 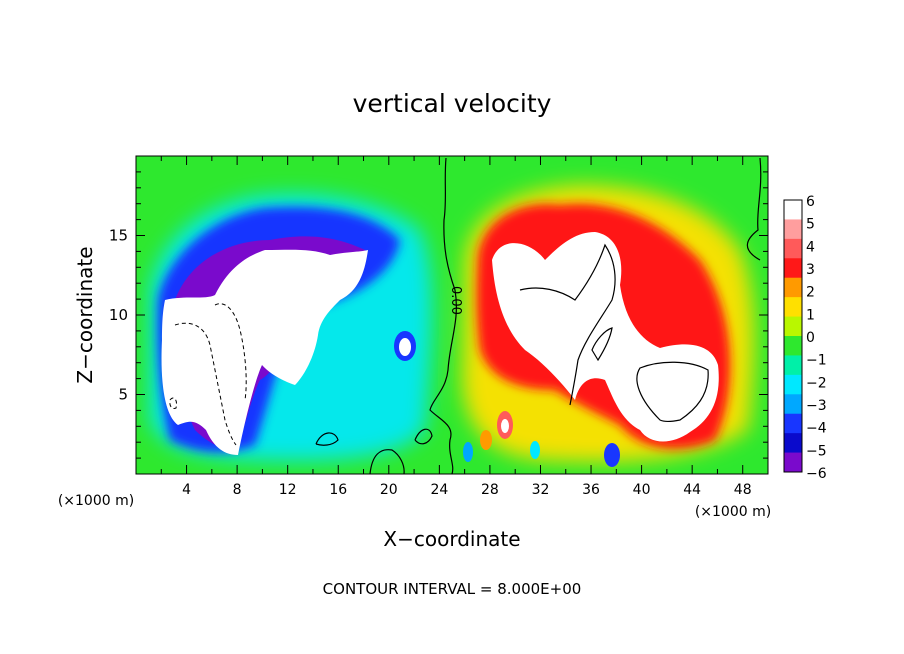 I want to click on x-tick-label: 12, so click(x=288, y=490).